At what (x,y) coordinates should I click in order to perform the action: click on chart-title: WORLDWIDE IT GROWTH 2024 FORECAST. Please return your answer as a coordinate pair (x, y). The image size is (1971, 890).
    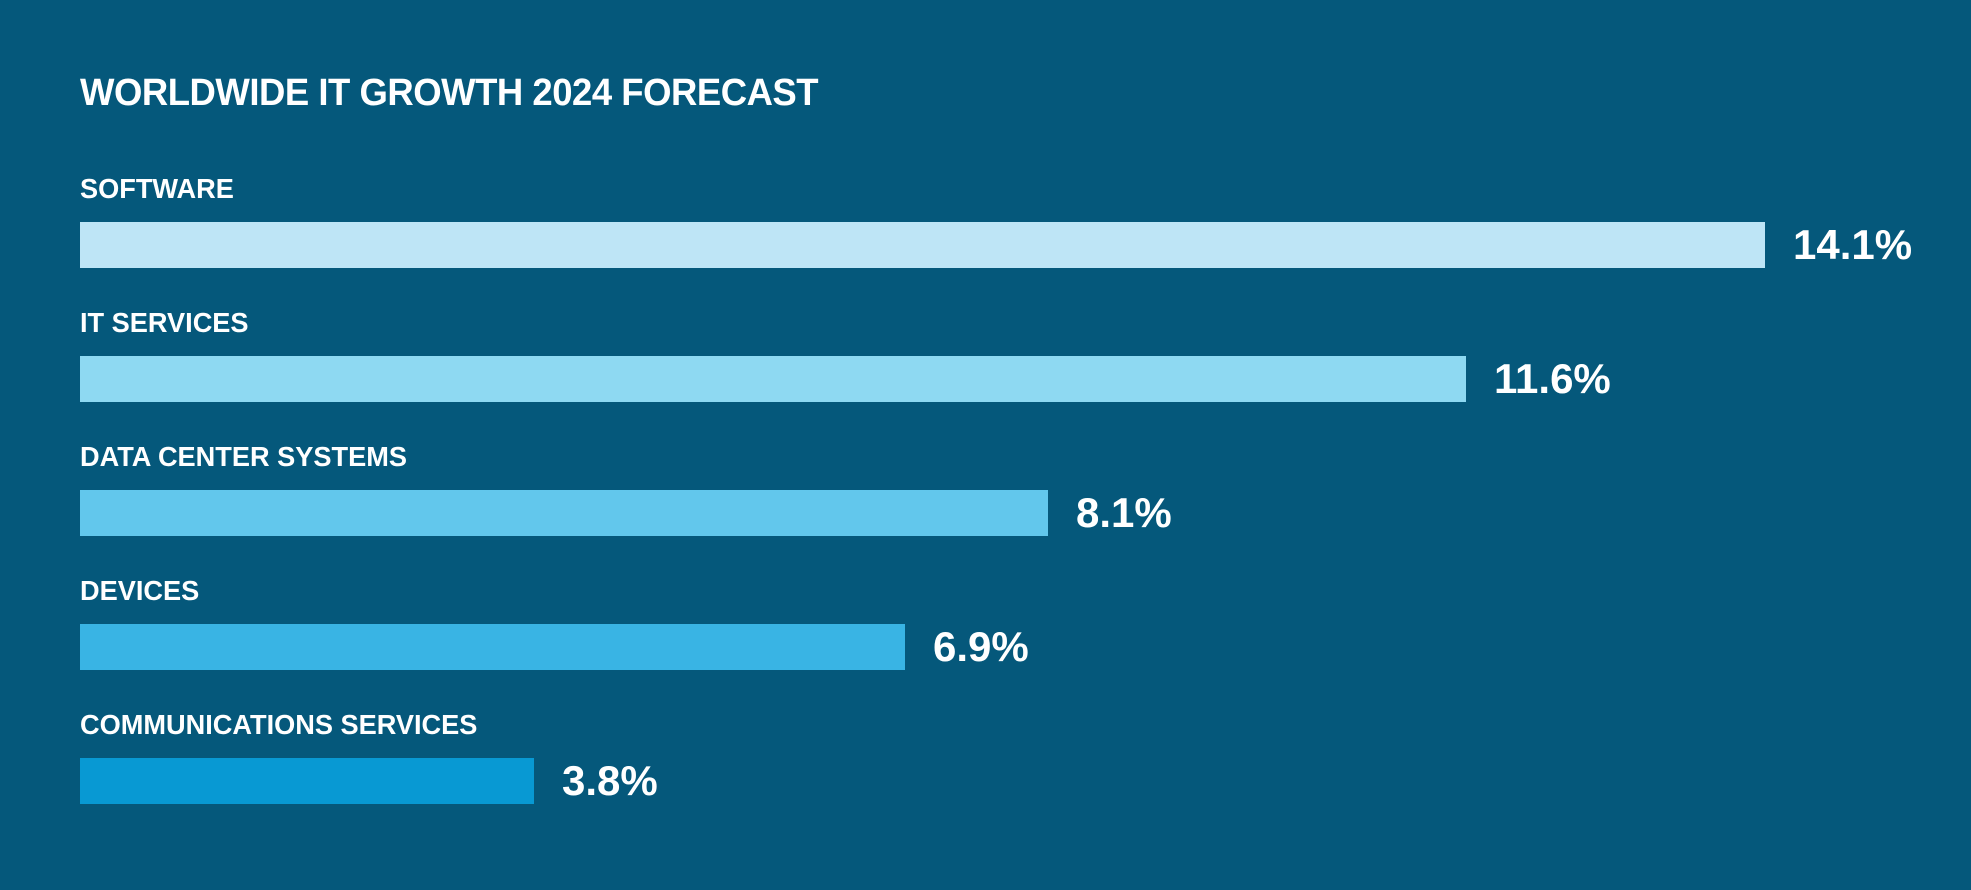
    Looking at the image, I should click on (449, 93).